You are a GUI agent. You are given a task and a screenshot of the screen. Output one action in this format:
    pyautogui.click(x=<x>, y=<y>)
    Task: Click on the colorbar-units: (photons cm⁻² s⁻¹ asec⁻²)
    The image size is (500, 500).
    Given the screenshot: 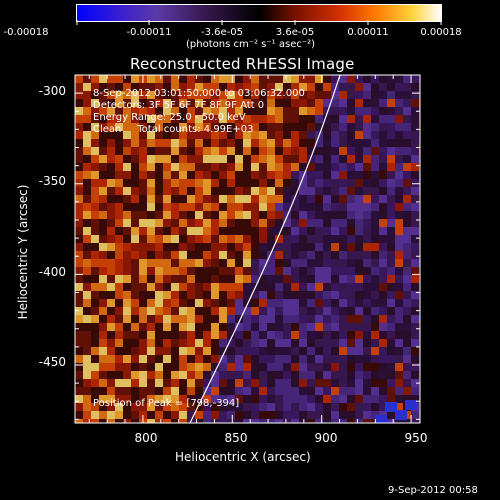 What is the action you would take?
    pyautogui.click(x=251, y=44)
    